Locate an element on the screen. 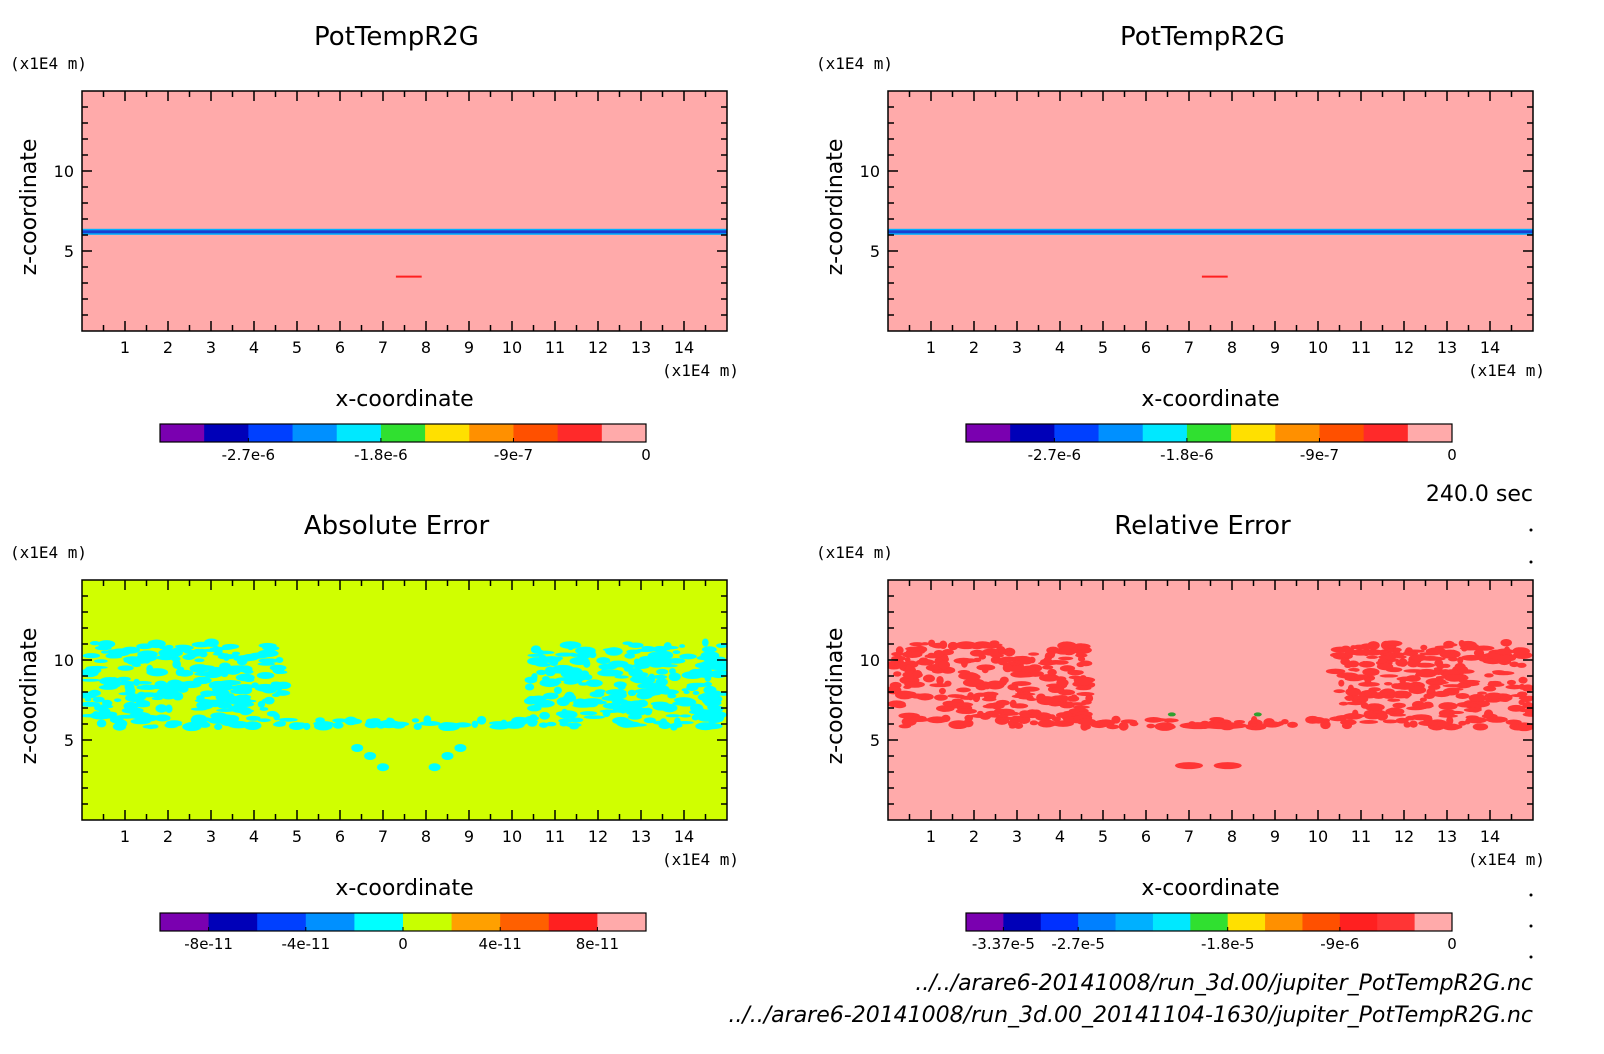  colorbar-label: -2.7e-5 is located at coordinates (1077, 944).